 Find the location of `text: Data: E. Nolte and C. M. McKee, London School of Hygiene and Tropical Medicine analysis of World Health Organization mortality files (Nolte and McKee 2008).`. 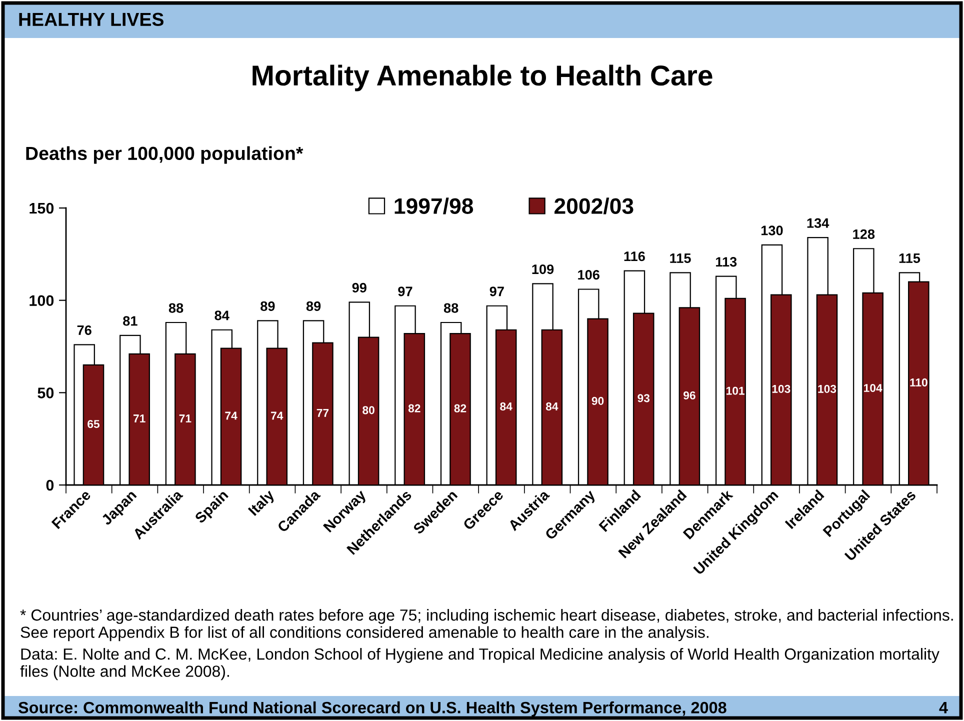

text: Data: E. Nolte and C. M. McKee, London School of Hygiene and Tropical Medicine analysis of World Health Organization mortality files (Nolte and McKee 2008). is located at coordinates (480, 664).